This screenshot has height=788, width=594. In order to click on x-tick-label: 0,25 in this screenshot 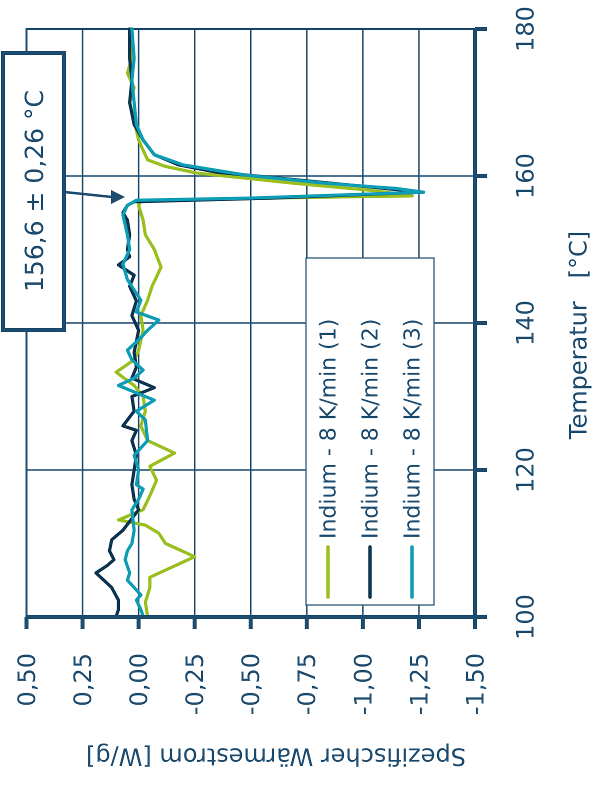, I will do `click(82, 679)`.